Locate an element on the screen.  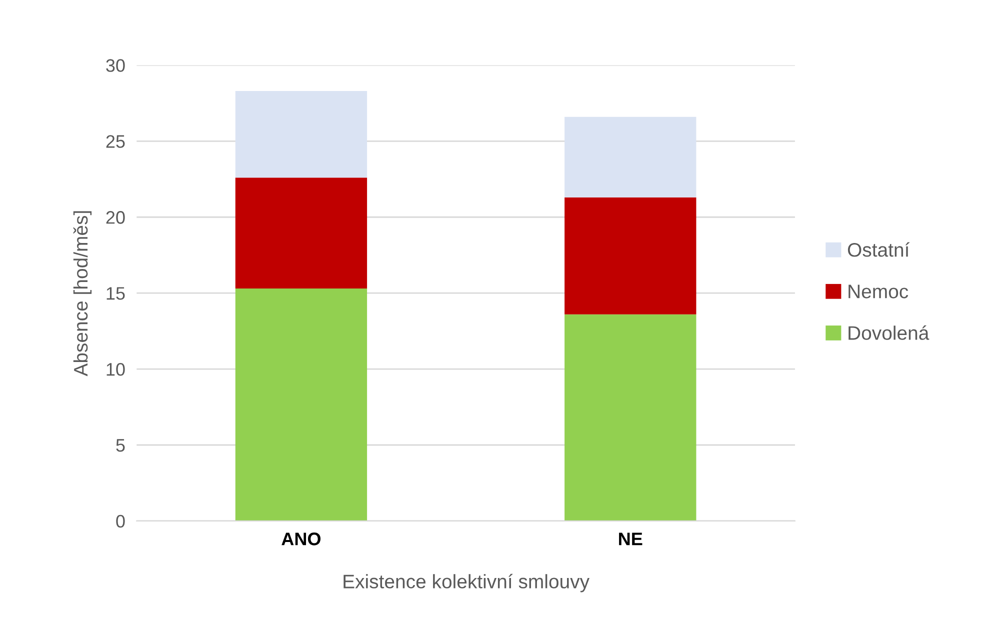
y-tick-label: 0 is located at coordinates (120, 521).